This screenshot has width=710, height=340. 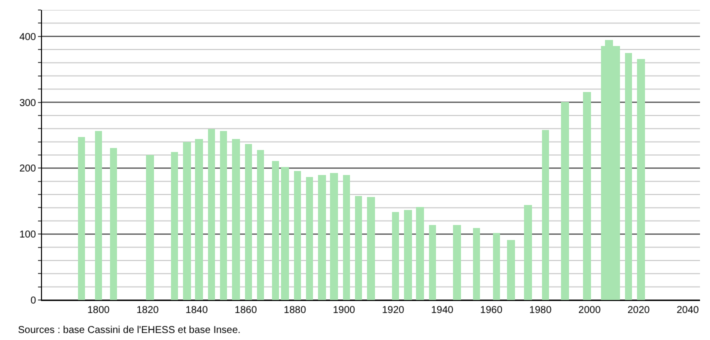 What do you see at coordinates (148, 310) in the screenshot?
I see `x-tick-label: 1820` at bounding box center [148, 310].